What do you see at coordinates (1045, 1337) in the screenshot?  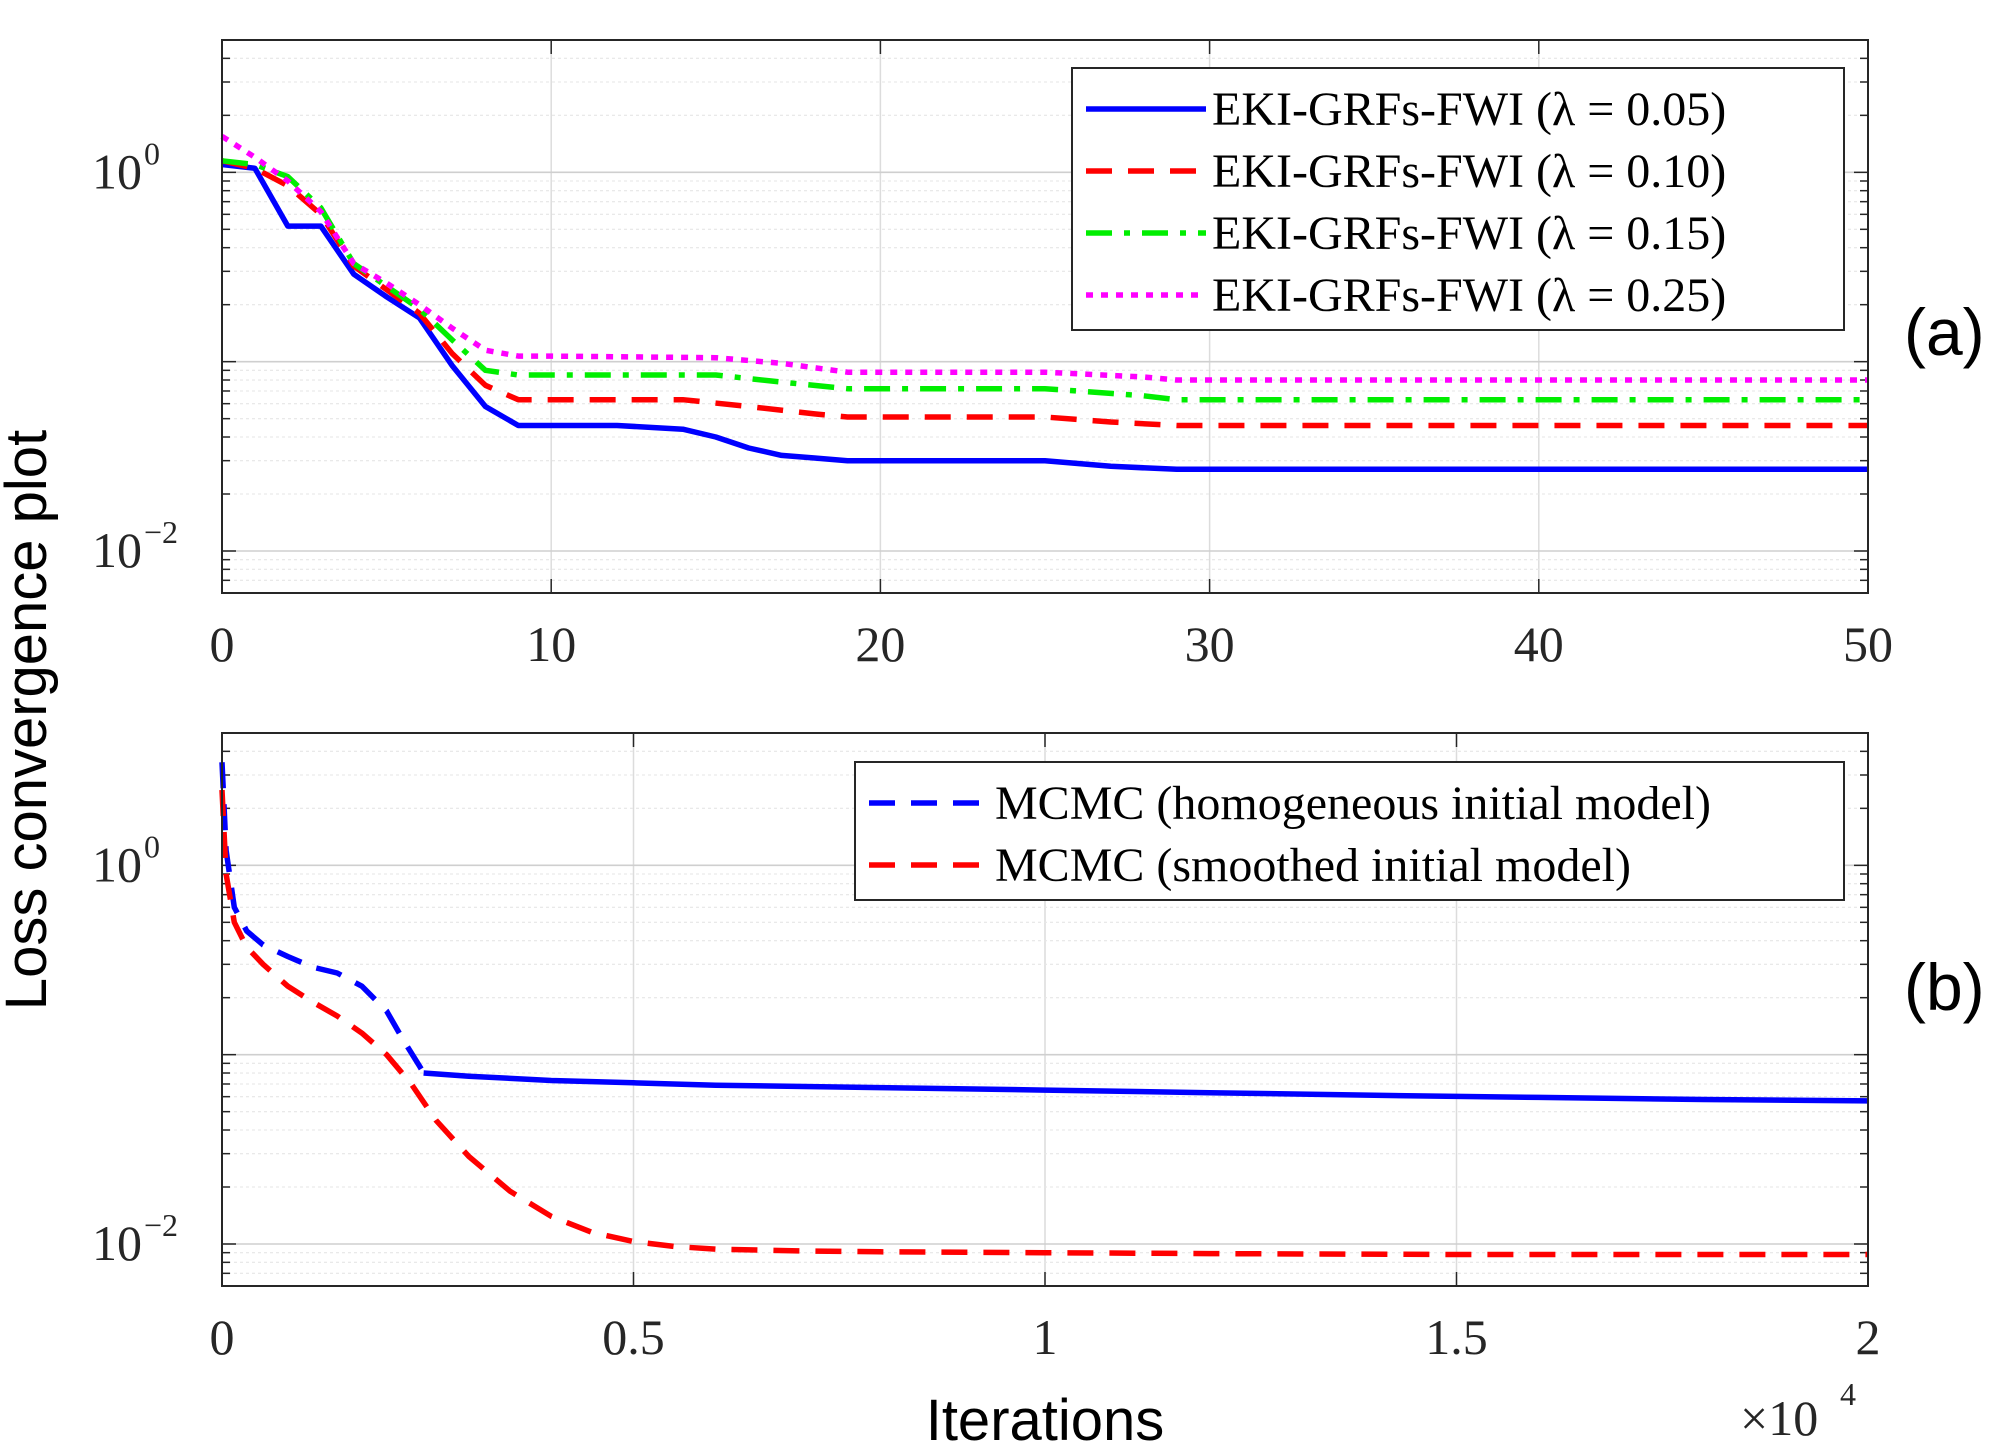 I see `x-tick-label: 1` at bounding box center [1045, 1337].